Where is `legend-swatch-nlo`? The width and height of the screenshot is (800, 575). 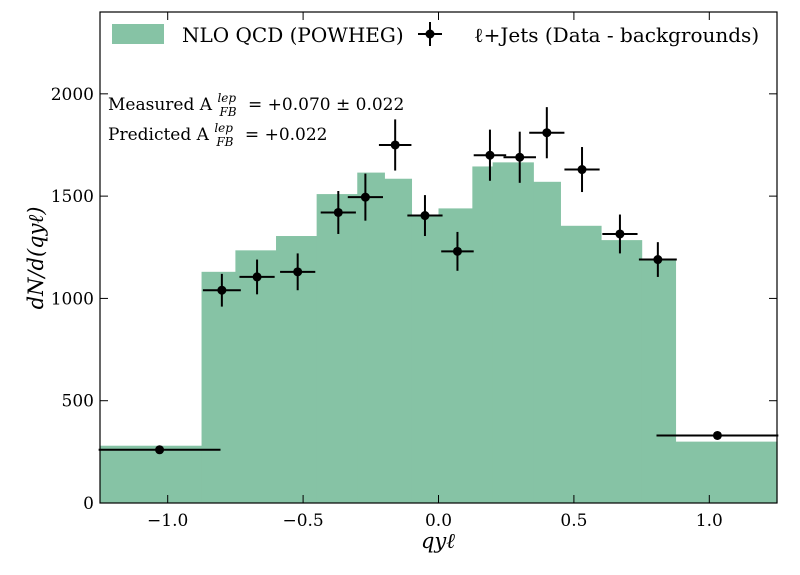 legend-swatch-nlo is located at coordinates (138, 34).